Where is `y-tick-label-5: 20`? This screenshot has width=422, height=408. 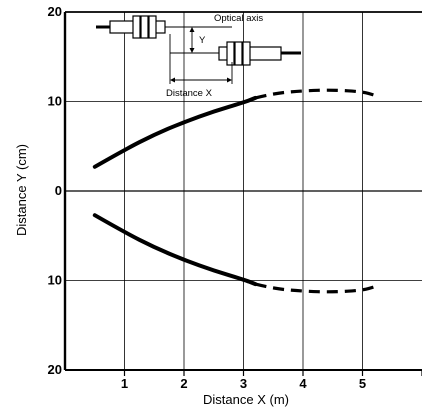
y-tick-label-5: 20 is located at coordinates (55, 369).